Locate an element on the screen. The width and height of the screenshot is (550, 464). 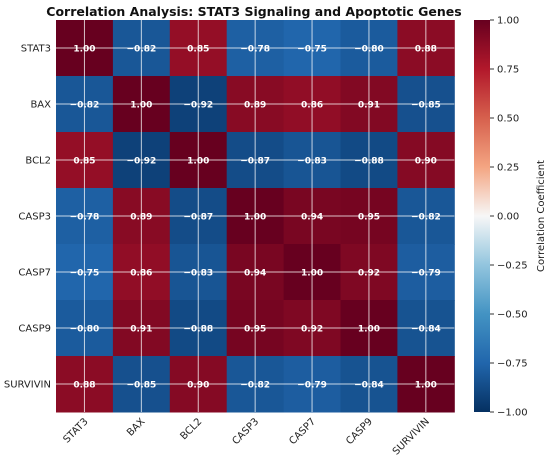
colorbar-tick-label: −1.00 is located at coordinates (512, 413).